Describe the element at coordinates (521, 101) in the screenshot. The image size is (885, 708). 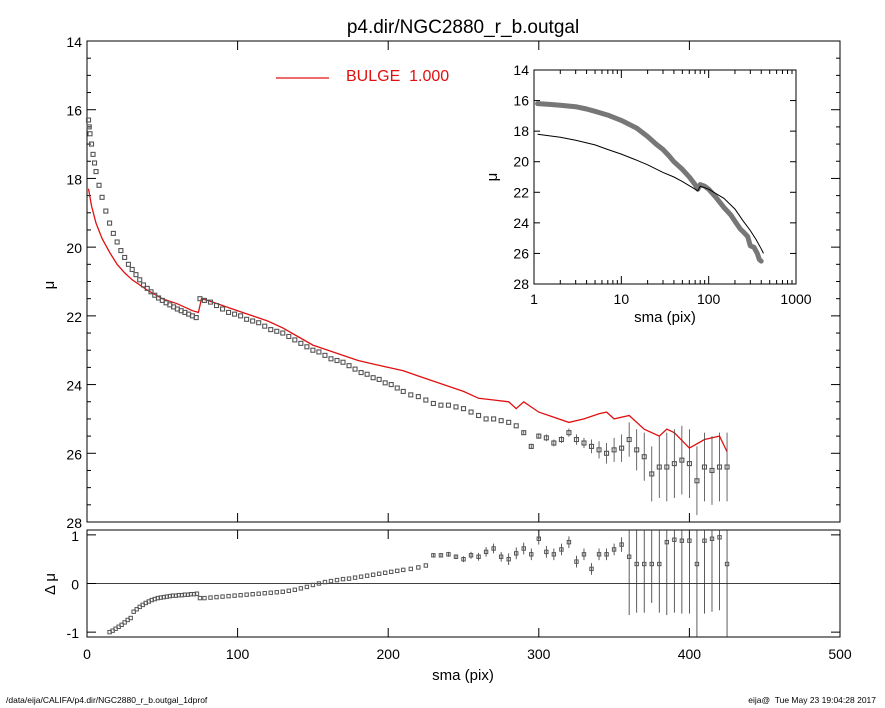
I see `inset-y-tick-label: 16` at that location.